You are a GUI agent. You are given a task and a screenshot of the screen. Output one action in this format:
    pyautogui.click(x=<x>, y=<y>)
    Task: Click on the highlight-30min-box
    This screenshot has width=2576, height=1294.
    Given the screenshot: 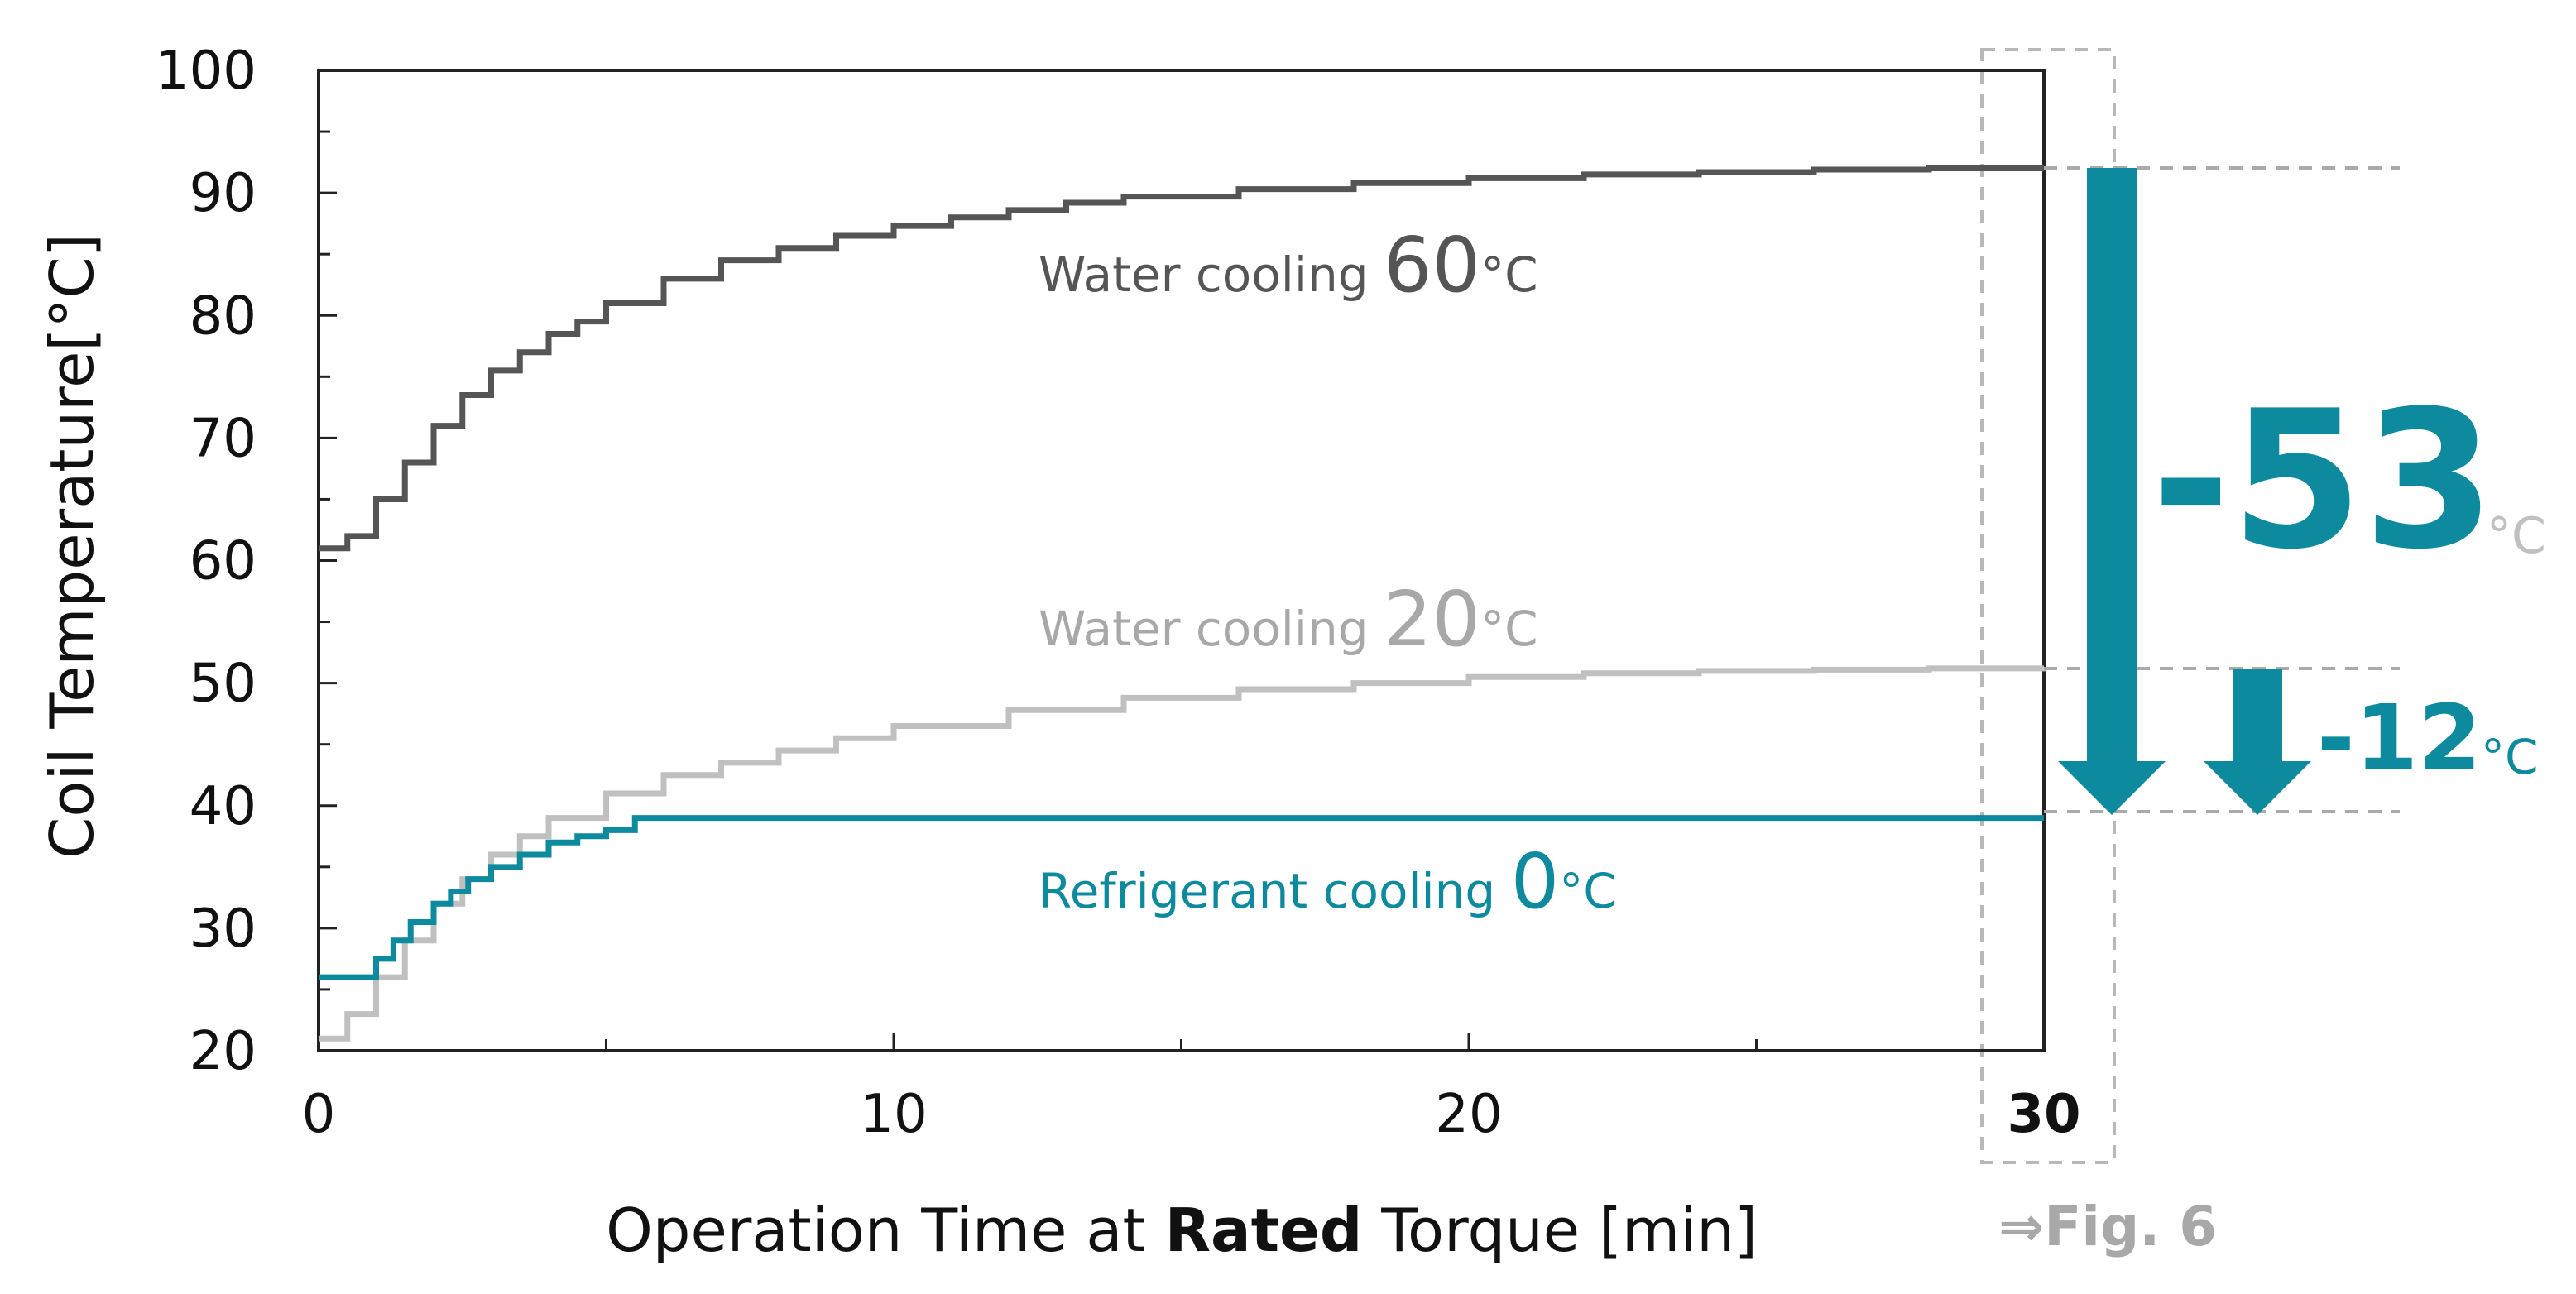 What is the action you would take?
    pyautogui.click(x=2048, y=606)
    